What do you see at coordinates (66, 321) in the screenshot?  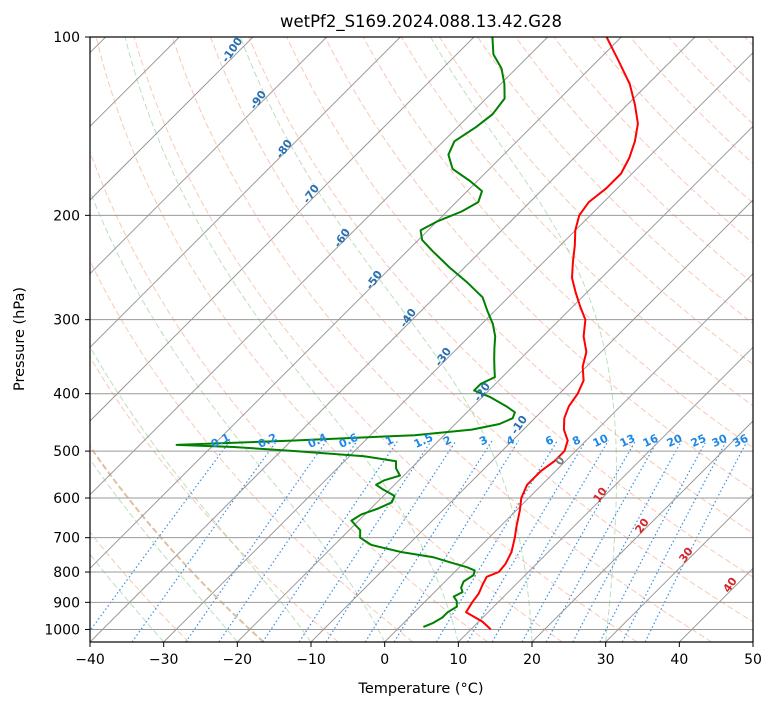 I see `y-tick-label: 300` at bounding box center [66, 321].